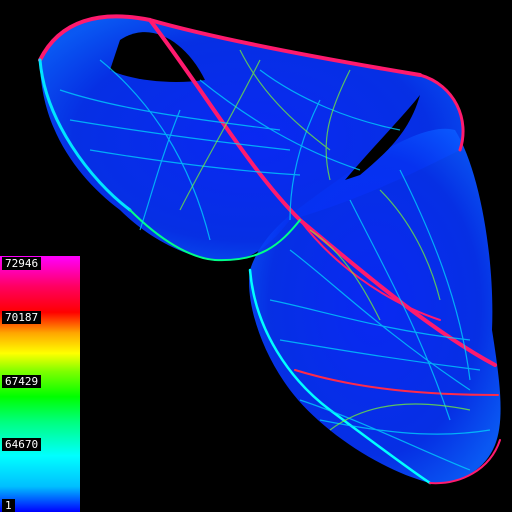 The width and height of the screenshot is (512, 512). I want to click on colorbar-label-67429: 67429, so click(22, 381).